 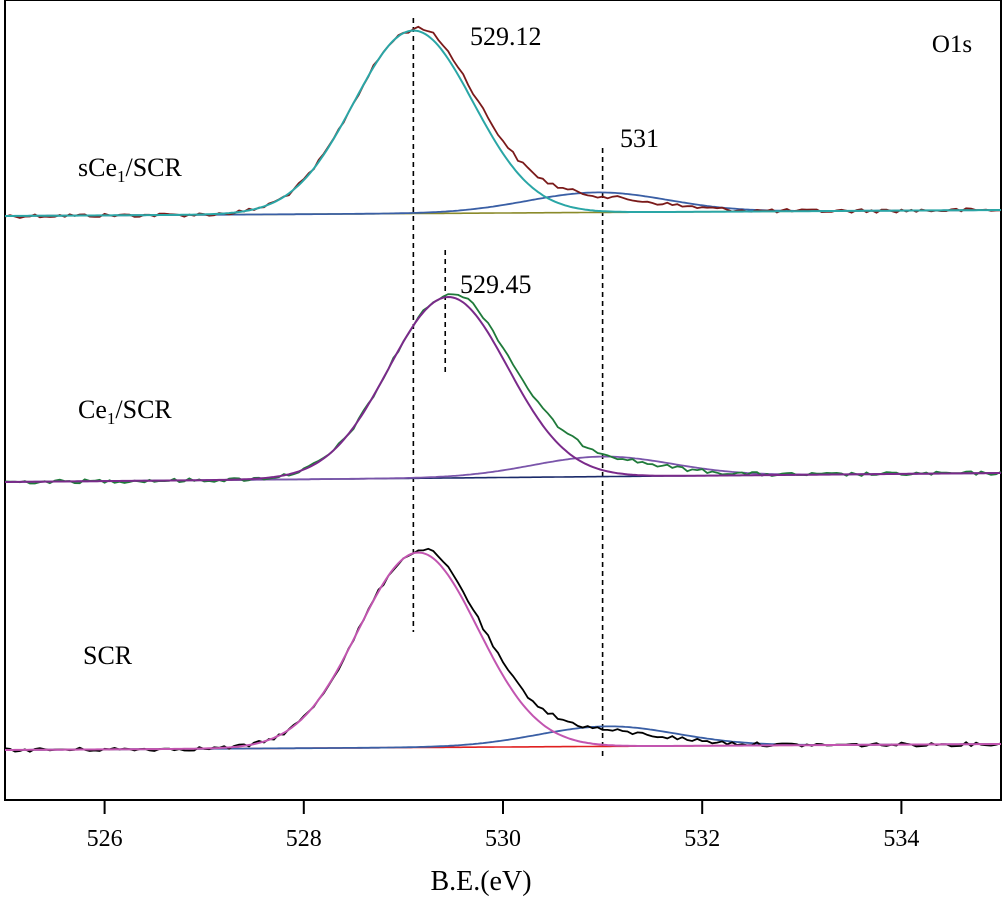 I want to click on x-tick-label-532: 532, so click(x=702, y=839).